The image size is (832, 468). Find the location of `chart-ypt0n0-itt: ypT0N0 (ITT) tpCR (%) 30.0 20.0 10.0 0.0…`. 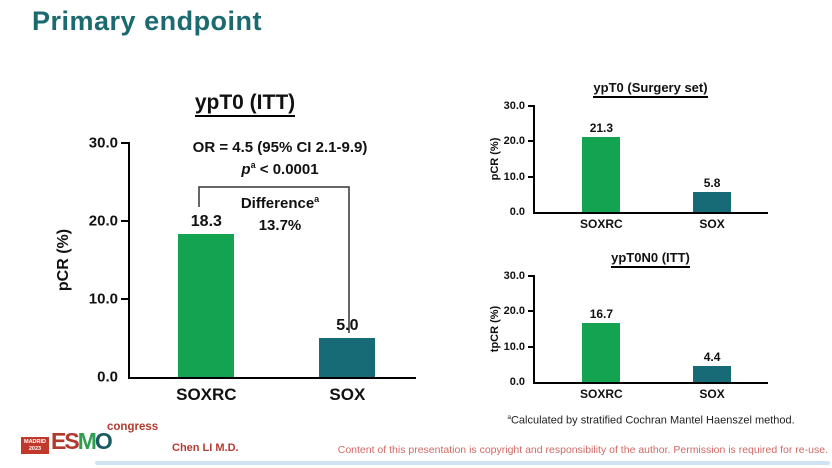

chart-ypt0n0-itt: ypT0N0 (ITT) tpCR (%) 30.0 20.0 10.0 0.0… is located at coordinates (647, 334).